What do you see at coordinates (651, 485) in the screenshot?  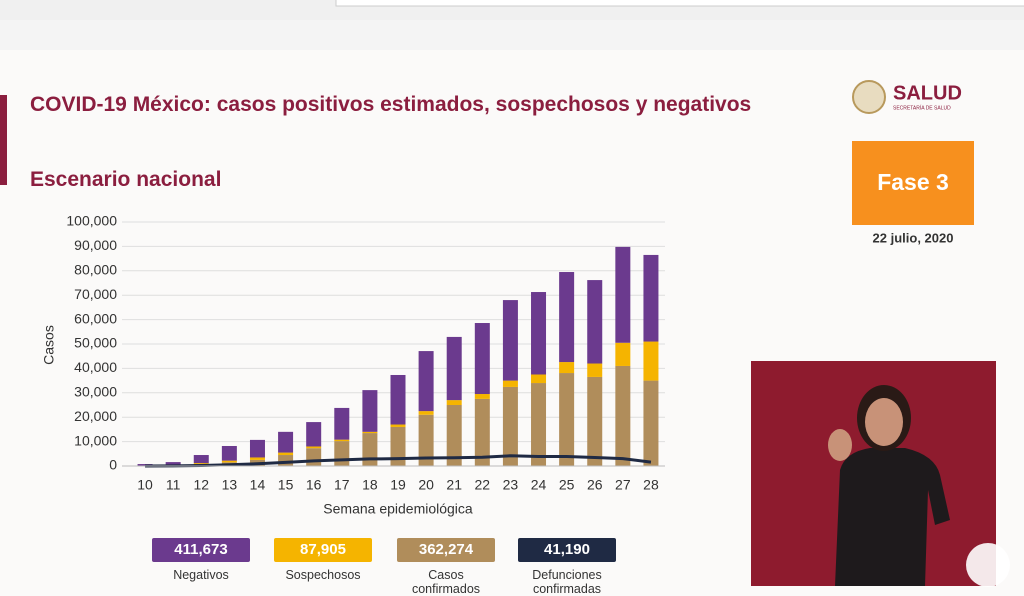 I see `x-tick-label: 28` at bounding box center [651, 485].